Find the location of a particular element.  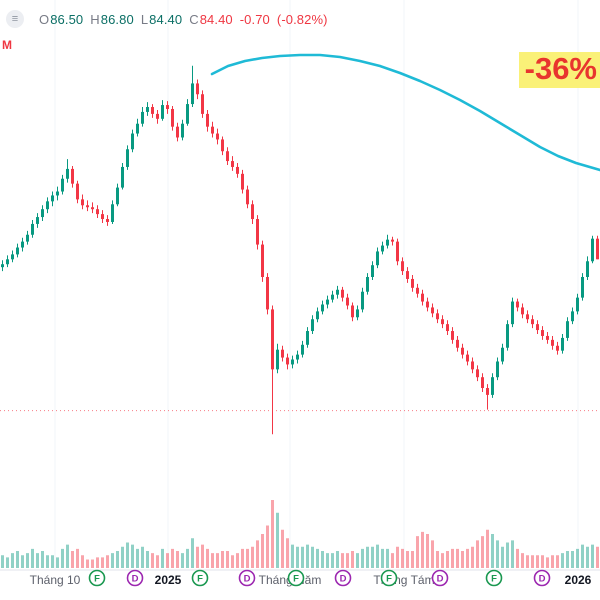

low-value: 84.40 is located at coordinates (166, 19).